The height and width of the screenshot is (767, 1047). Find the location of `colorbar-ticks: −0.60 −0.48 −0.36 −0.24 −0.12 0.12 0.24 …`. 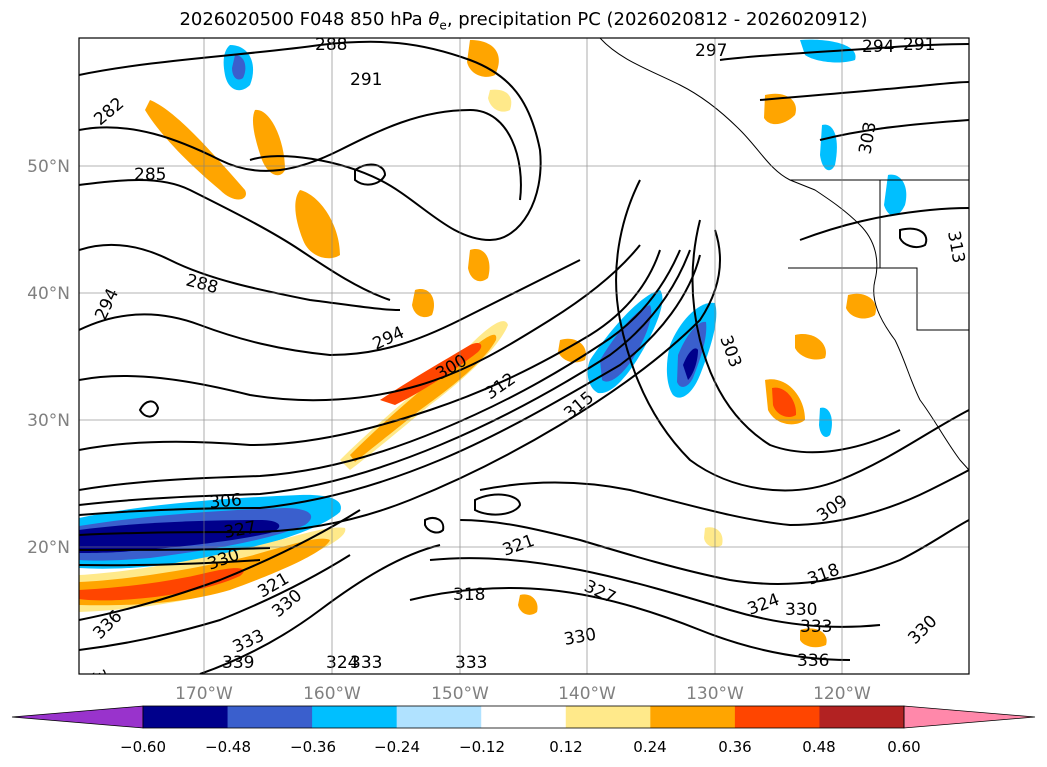

colorbar-ticks: −0.60 −0.48 −0.36 −0.24 −0.12 0.12 0.24 … is located at coordinates (520, 747).